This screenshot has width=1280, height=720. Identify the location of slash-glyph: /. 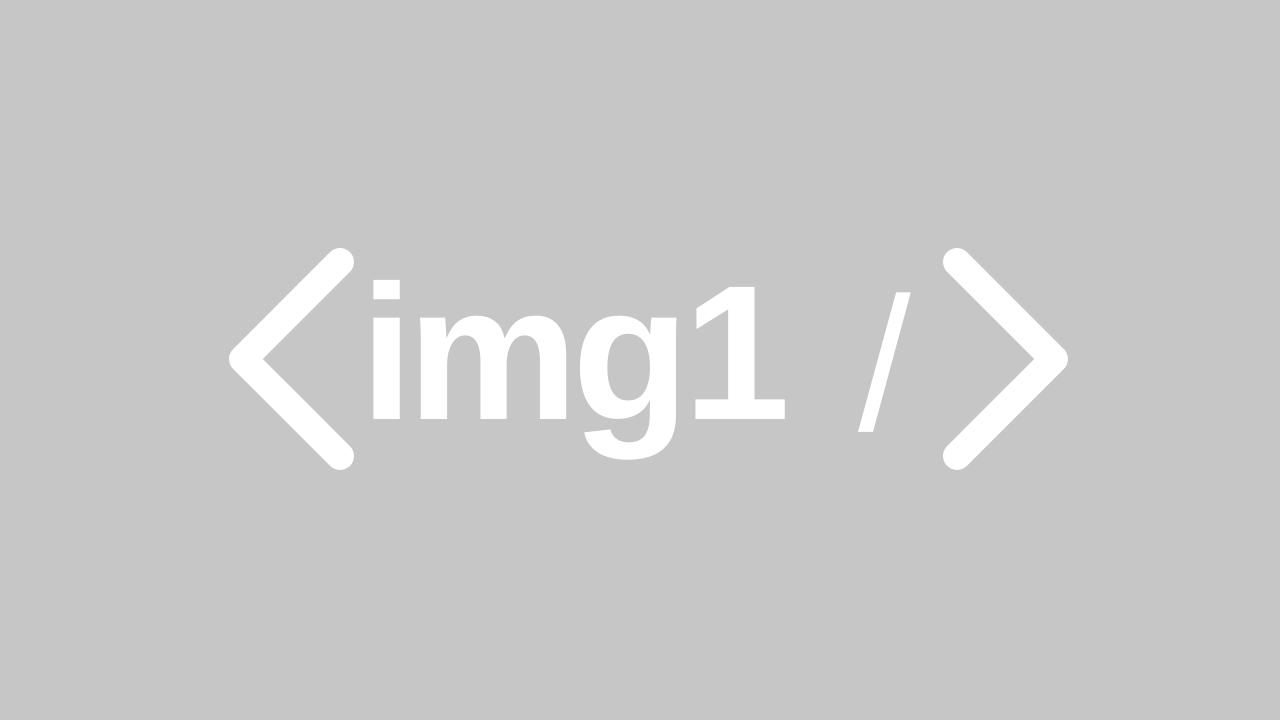
(884, 365).